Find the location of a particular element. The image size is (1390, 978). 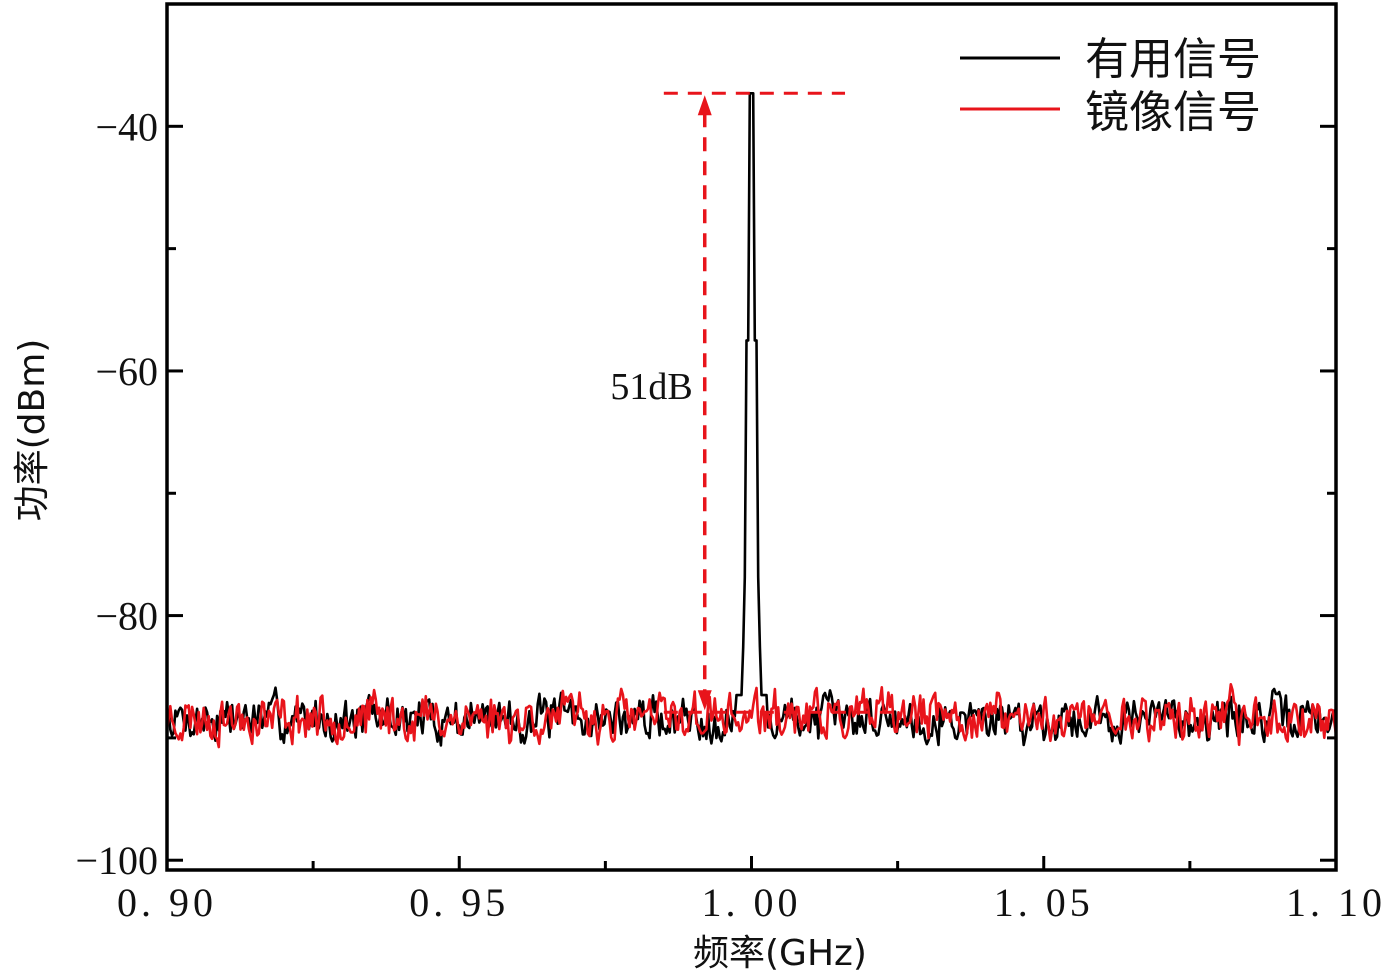

legend-label-useful-signal: 有用信号 is located at coordinates (1173, 59).